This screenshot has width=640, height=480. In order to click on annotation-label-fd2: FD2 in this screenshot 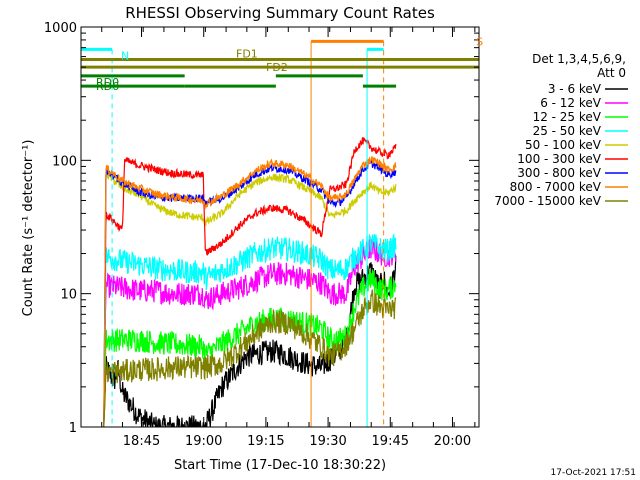, I will do `click(277, 67)`.